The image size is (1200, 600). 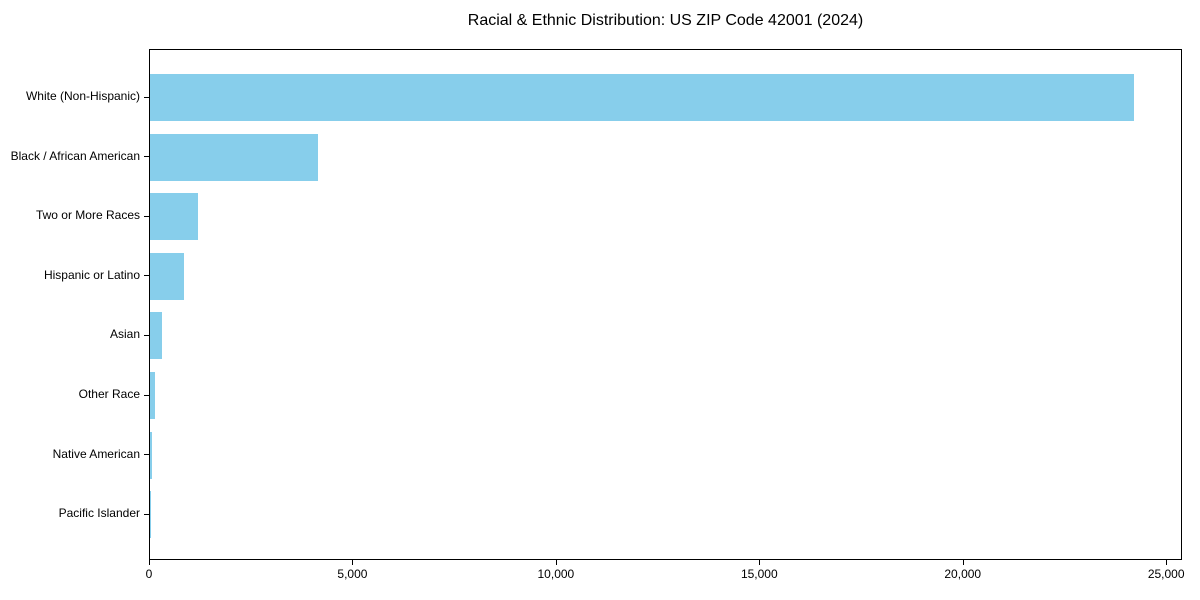 What do you see at coordinates (556, 574) in the screenshot?
I see `x-axis-tick-label: 10,000` at bounding box center [556, 574].